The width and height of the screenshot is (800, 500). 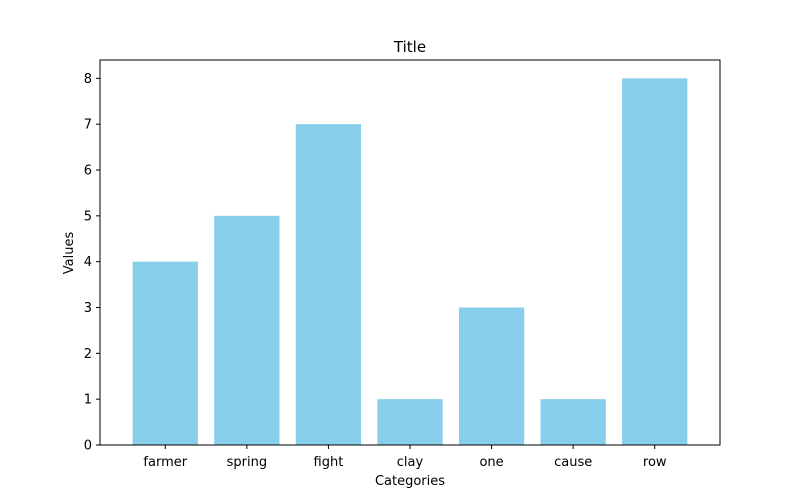 I want to click on x-axis-ticks: farmer spring fight clay one cause row, so click(x=405, y=457).